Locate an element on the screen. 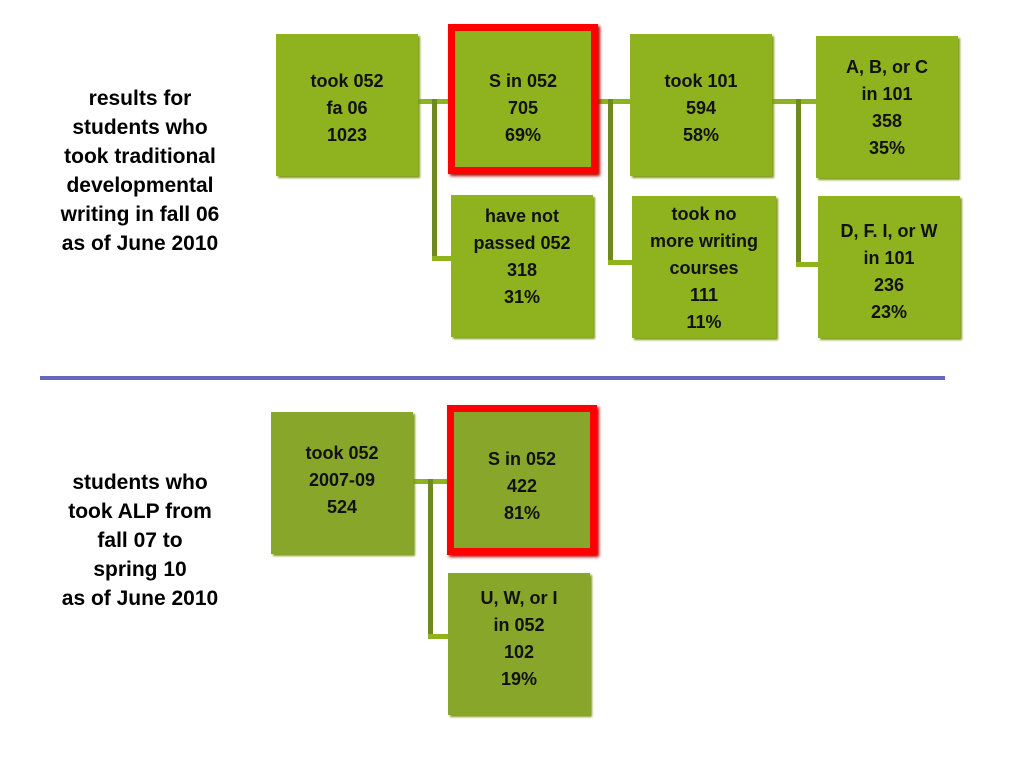  box-s-in-052-highlighted: S in 052 705 69% is located at coordinates (523, 99).